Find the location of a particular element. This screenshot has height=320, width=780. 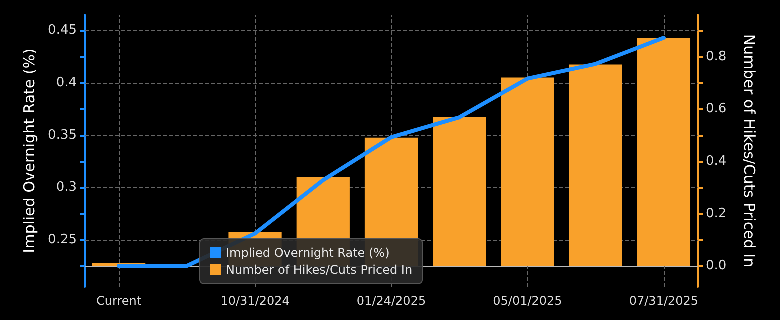

y2-tick-label: 0.4 is located at coordinates (716, 161).